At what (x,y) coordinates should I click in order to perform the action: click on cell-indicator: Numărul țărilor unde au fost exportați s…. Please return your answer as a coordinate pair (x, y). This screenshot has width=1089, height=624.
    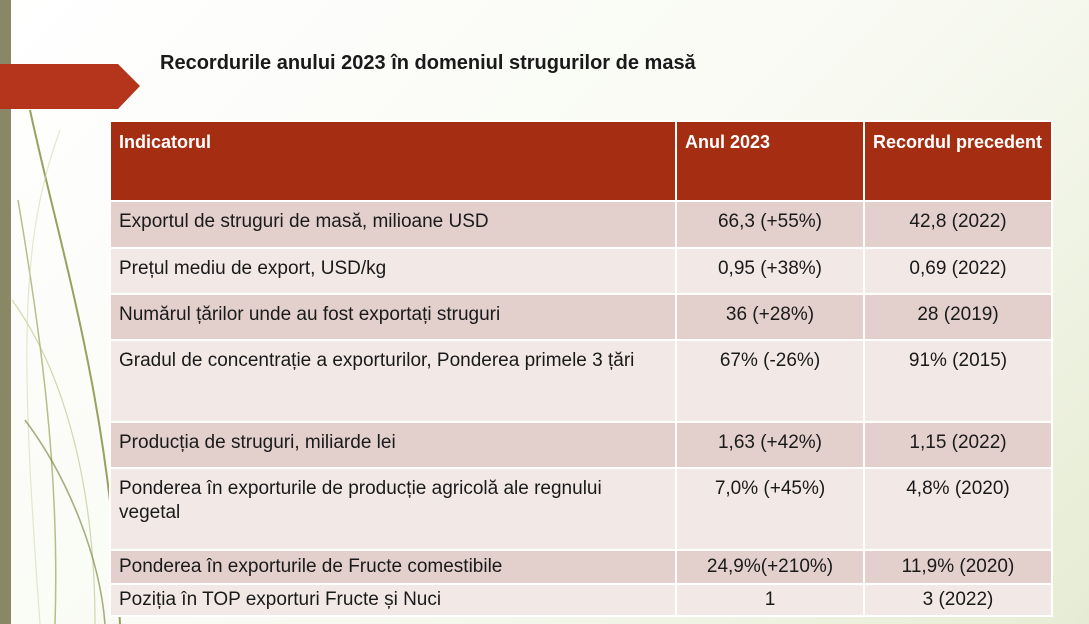
    Looking at the image, I should click on (393, 317).